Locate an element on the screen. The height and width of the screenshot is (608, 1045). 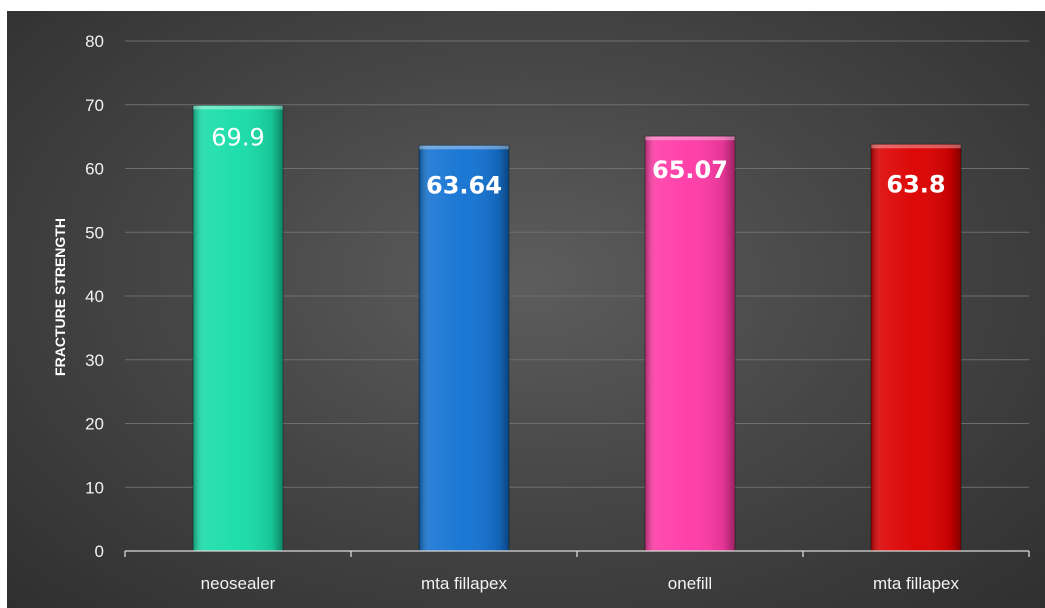
data-label: 69.9 is located at coordinates (237, 137).